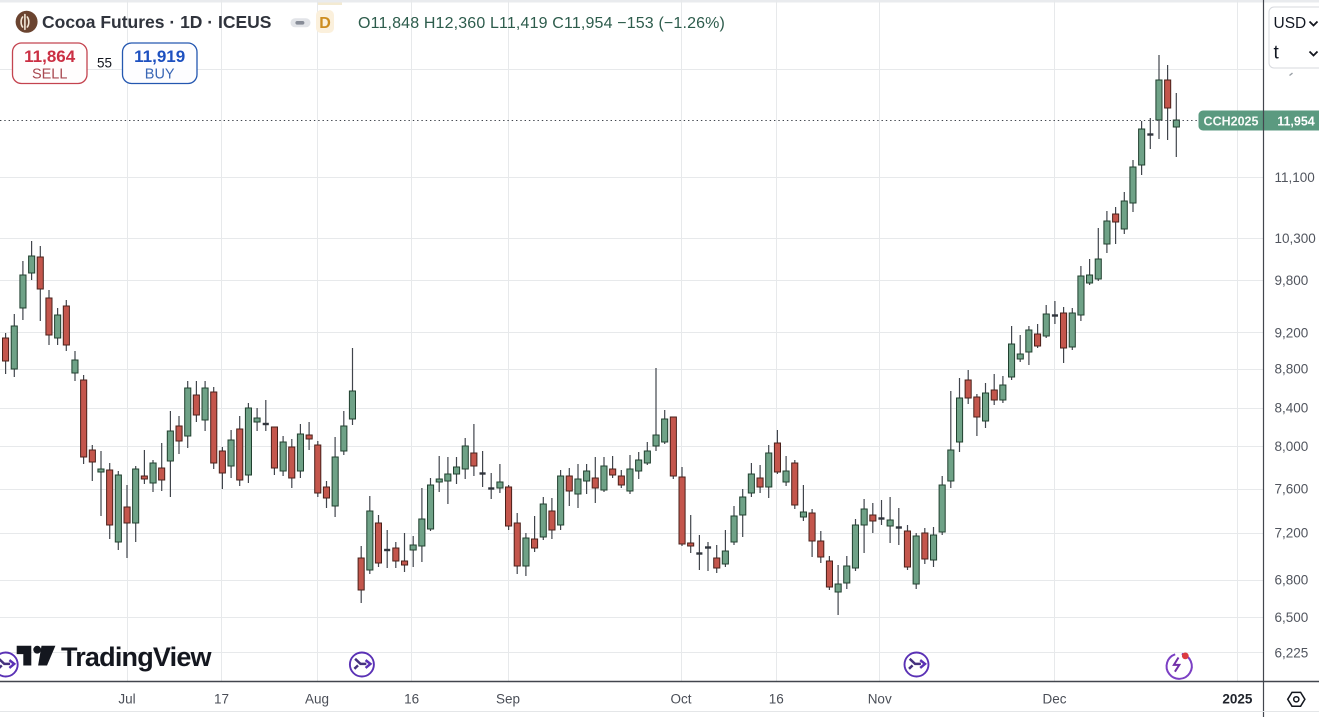 Image resolution: width=1319 pixels, height=717 pixels. What do you see at coordinates (49, 75) in the screenshot?
I see `svg-text: SELL` at bounding box center [49, 75].